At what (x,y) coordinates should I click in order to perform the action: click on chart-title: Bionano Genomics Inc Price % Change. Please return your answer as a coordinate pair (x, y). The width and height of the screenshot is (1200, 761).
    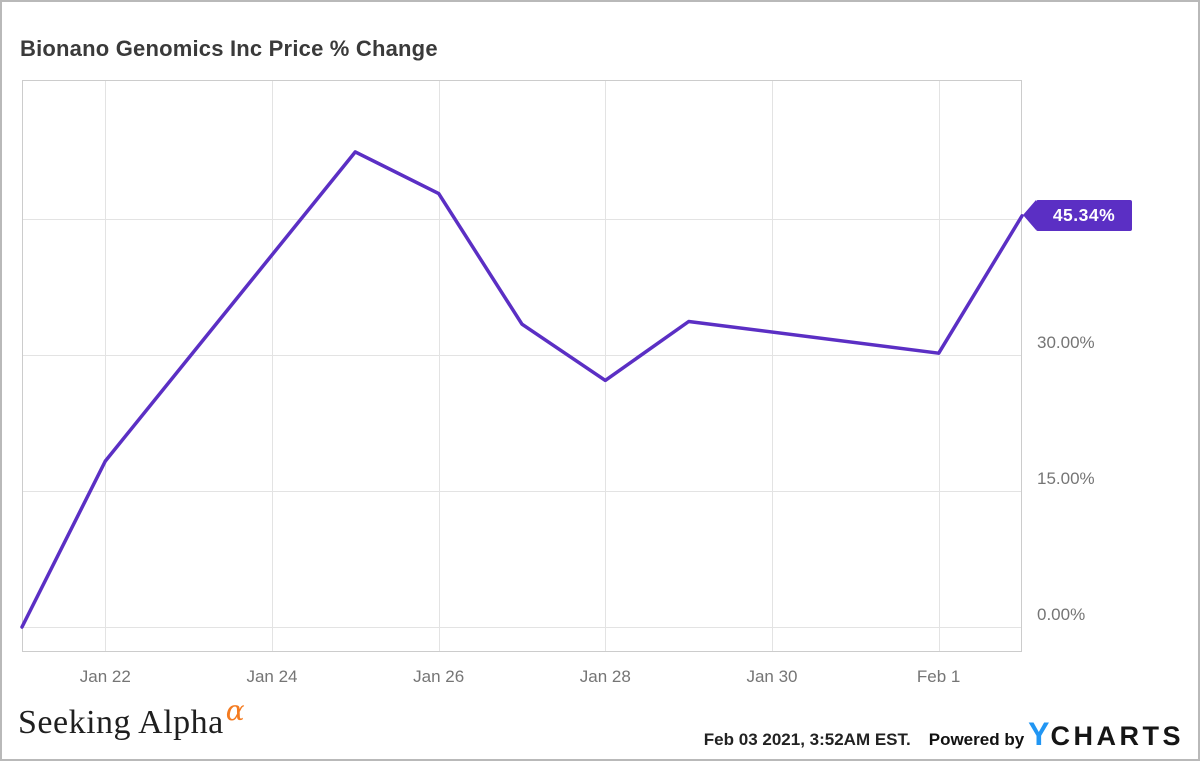
    Looking at the image, I should click on (229, 48).